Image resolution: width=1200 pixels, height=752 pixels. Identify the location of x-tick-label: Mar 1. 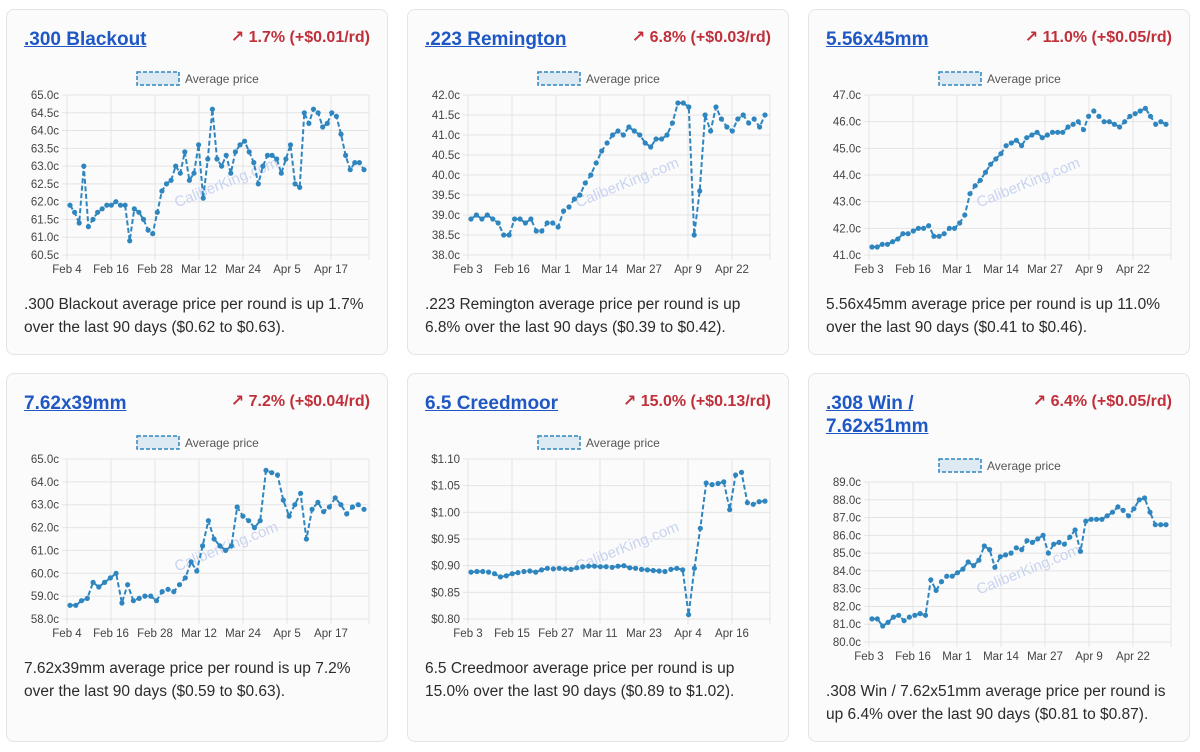
(956, 270).